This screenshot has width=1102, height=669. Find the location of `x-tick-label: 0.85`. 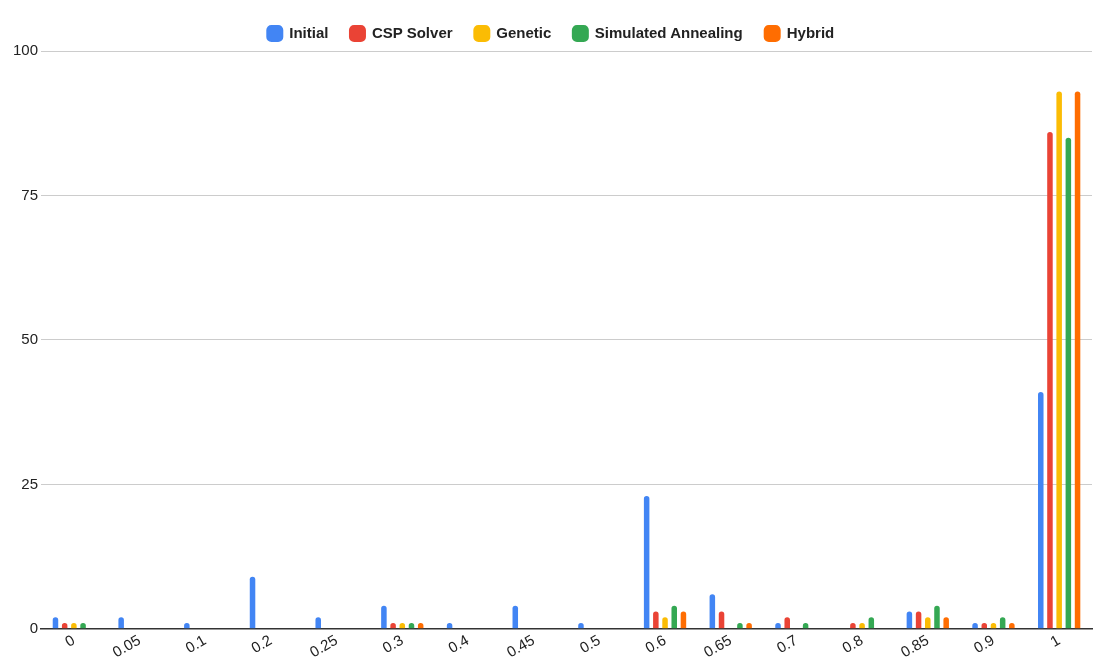

x-tick-label: 0.85 is located at coordinates (914, 646).